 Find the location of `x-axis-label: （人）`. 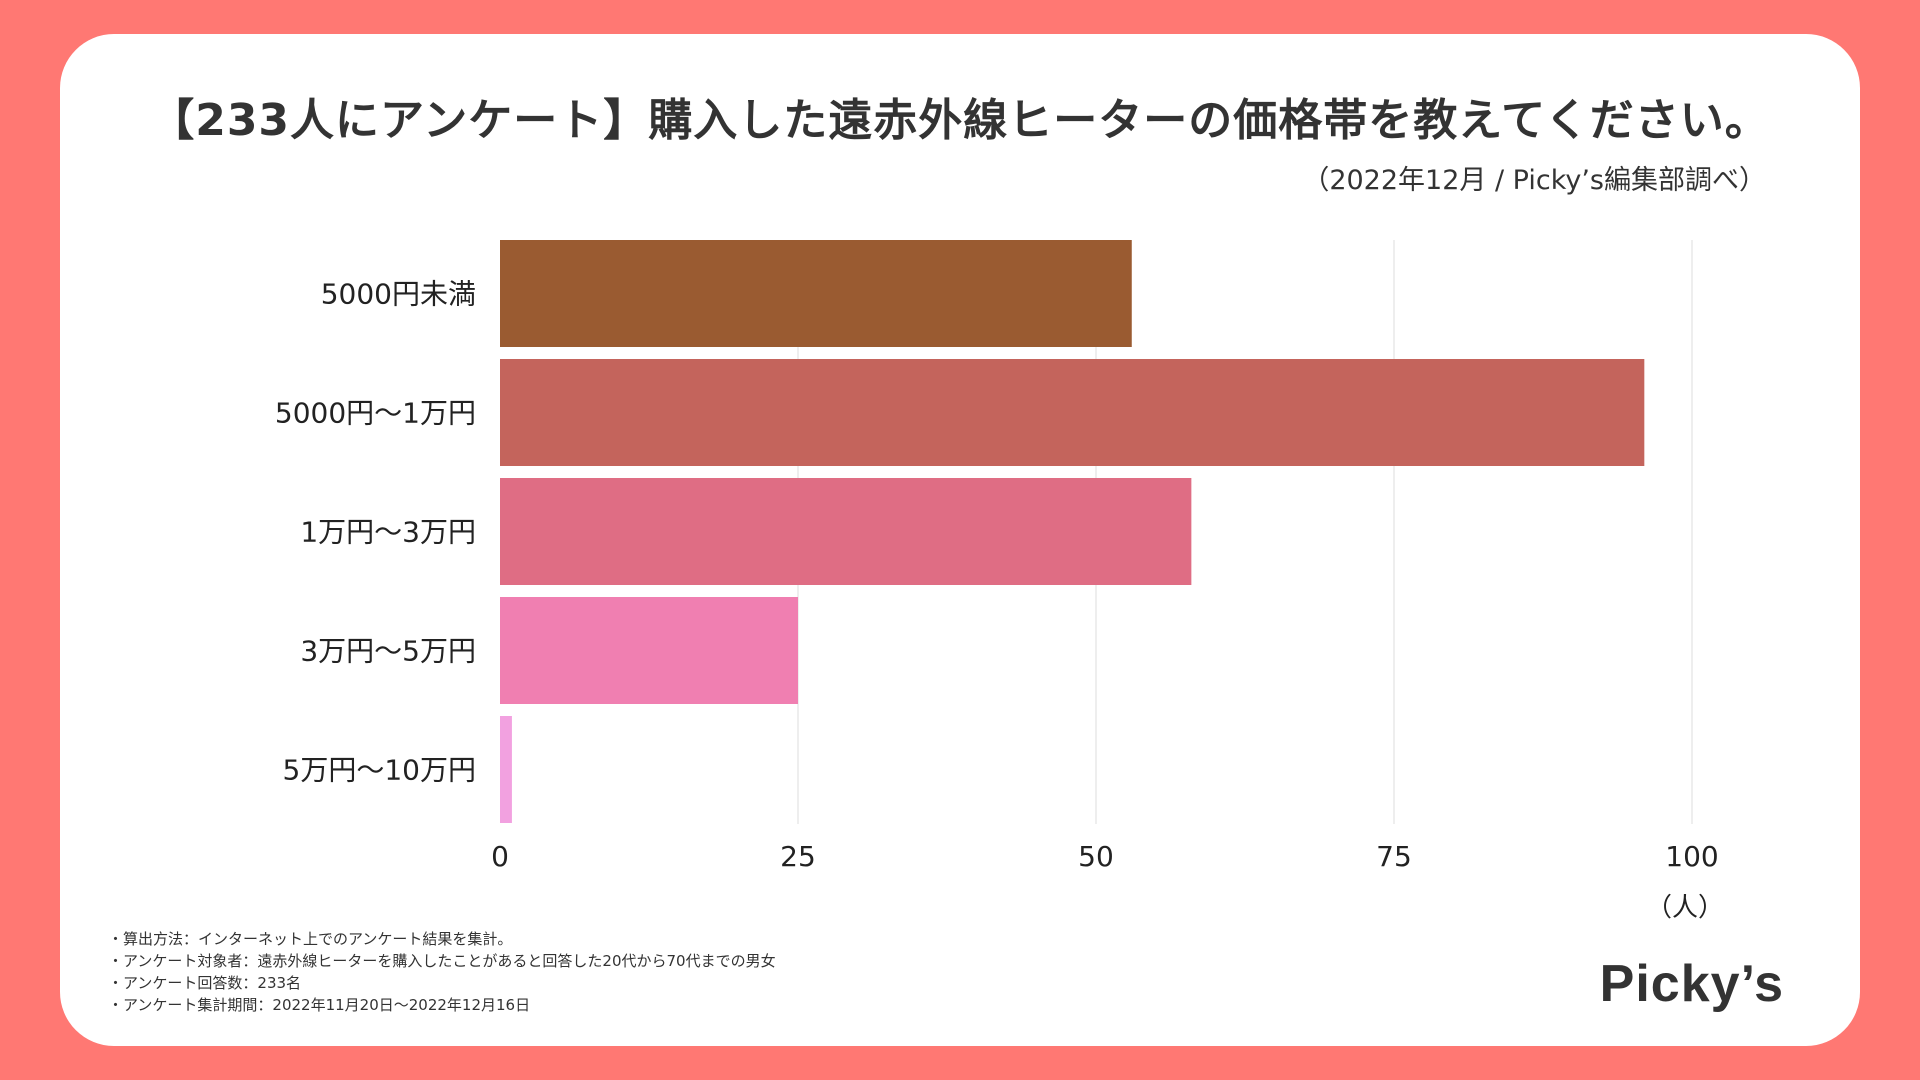

x-axis-label: （人） is located at coordinates (1685, 908).